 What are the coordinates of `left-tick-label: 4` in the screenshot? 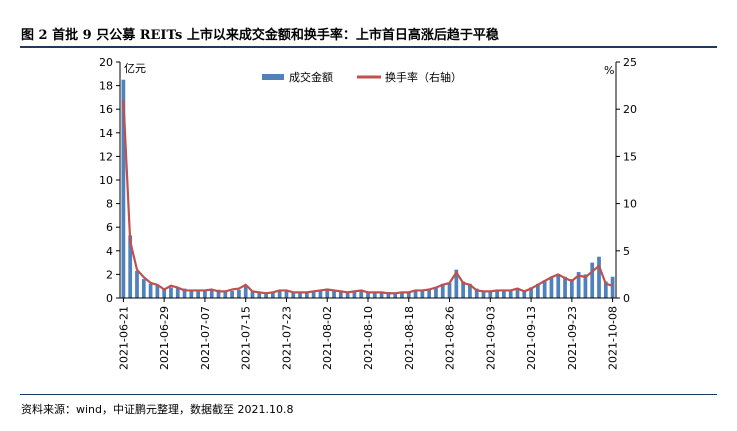 It's located at (109, 251).